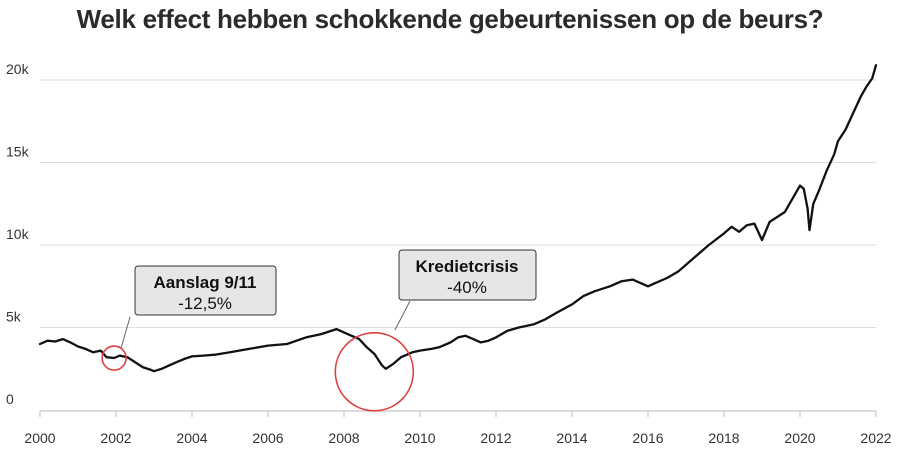 The height and width of the screenshot is (461, 900). Describe the element at coordinates (571, 438) in the screenshot. I see `x-tick-label: 2014` at that location.